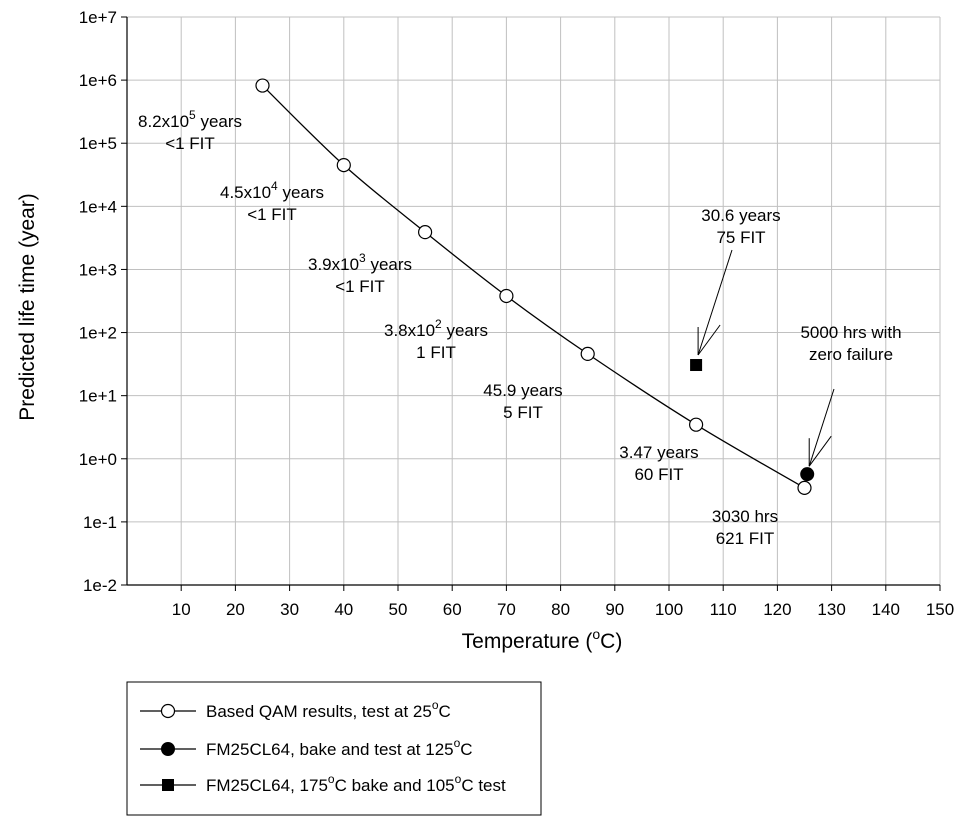 The height and width of the screenshot is (820, 965). I want to click on data-annotation: 4.5x104 years <1 FIT, so click(272, 201).